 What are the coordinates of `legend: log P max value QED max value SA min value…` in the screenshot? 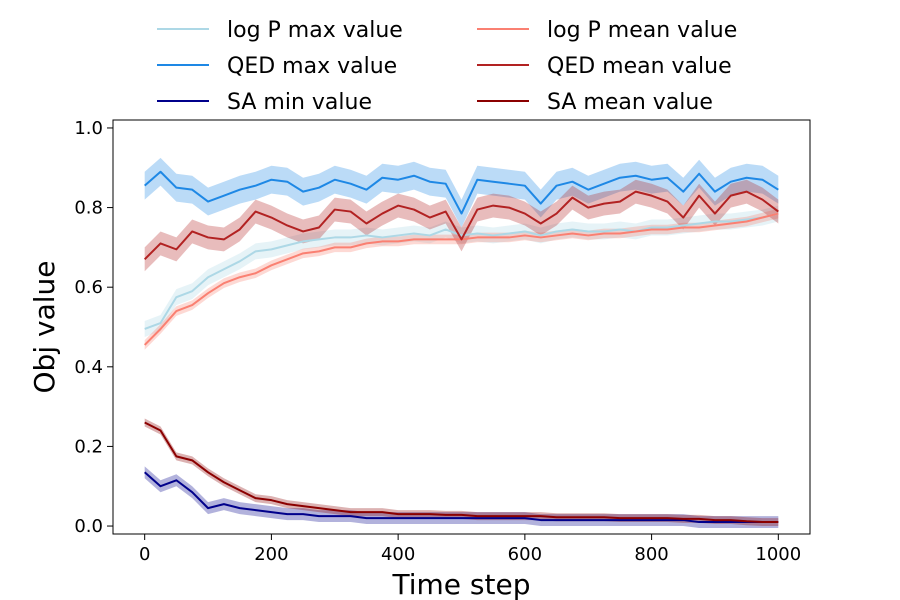 It's located at (447, 66).